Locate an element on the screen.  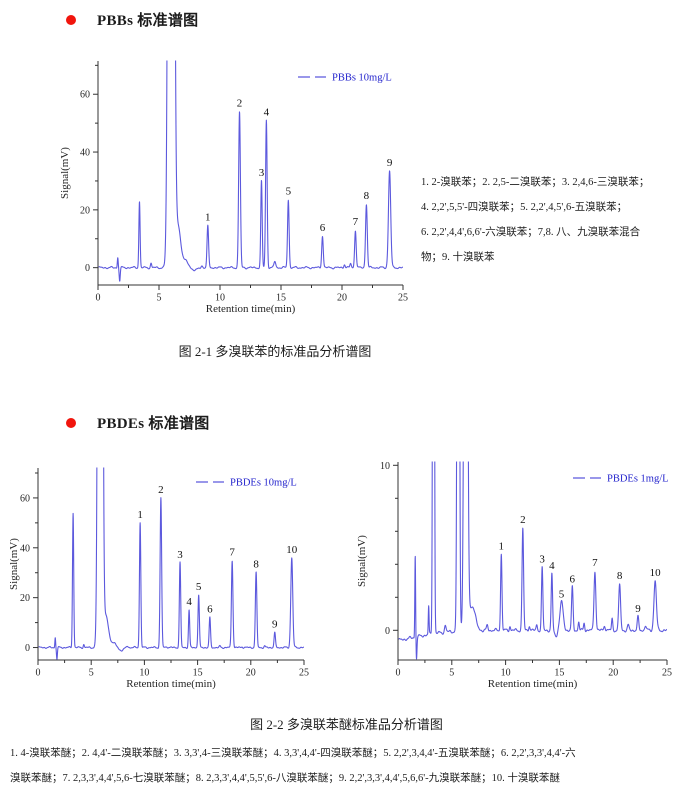
section1-heading: PBBs 标准谱图 is located at coordinates (148, 21).